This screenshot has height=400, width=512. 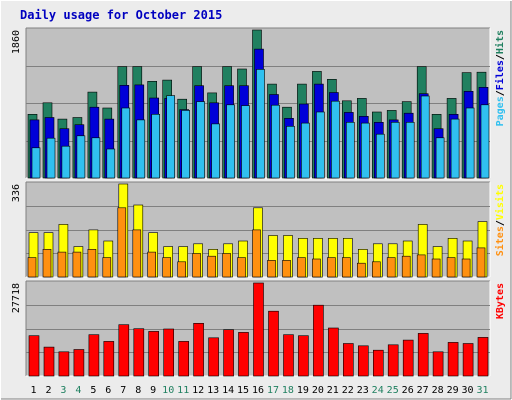 I want to click on day-label: 17, so click(x=273, y=390).